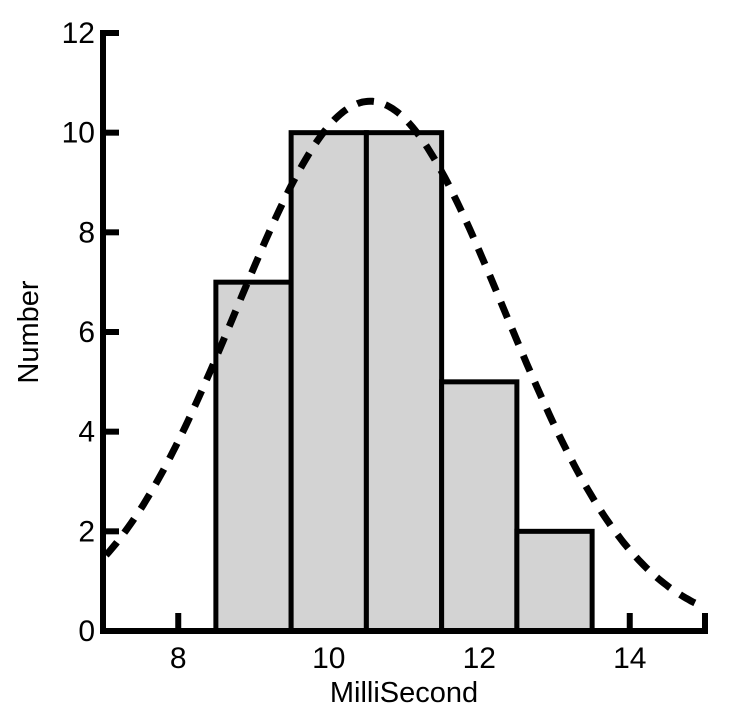 The width and height of the screenshot is (741, 723). I want to click on y-tick-label: 6, so click(86, 332).